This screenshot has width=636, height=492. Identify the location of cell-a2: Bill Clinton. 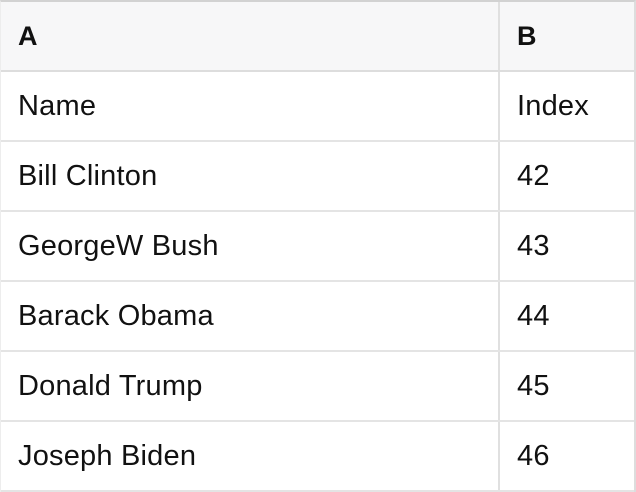
(250, 176).